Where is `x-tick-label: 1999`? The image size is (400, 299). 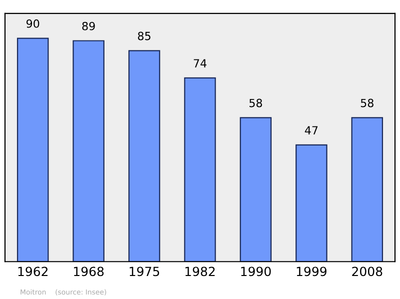 x-tick-label: 1999 is located at coordinates (311, 271).